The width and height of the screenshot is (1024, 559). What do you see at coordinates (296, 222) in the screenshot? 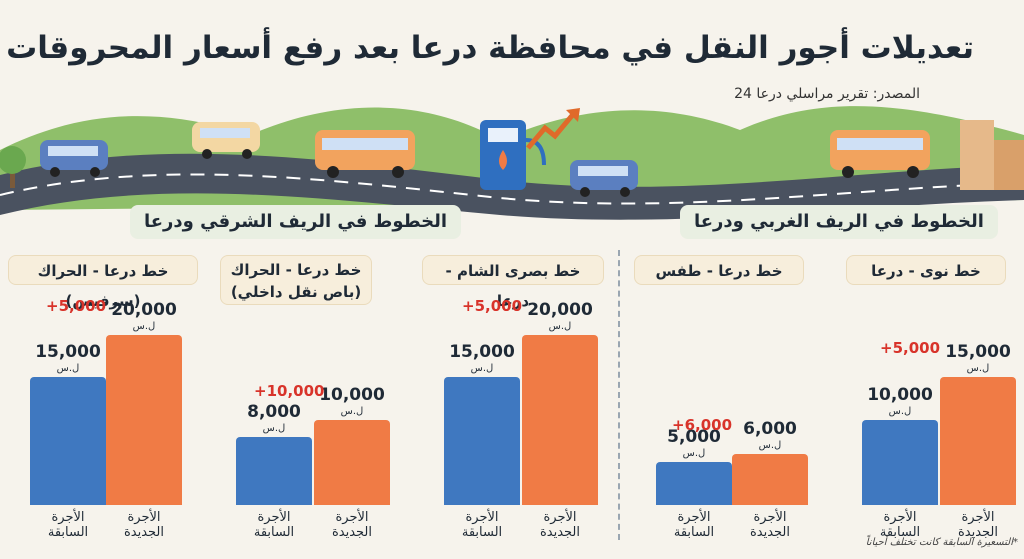
I see `section-header-east: الخطوط في الريف الشرقي ودرعا` at bounding box center [296, 222].